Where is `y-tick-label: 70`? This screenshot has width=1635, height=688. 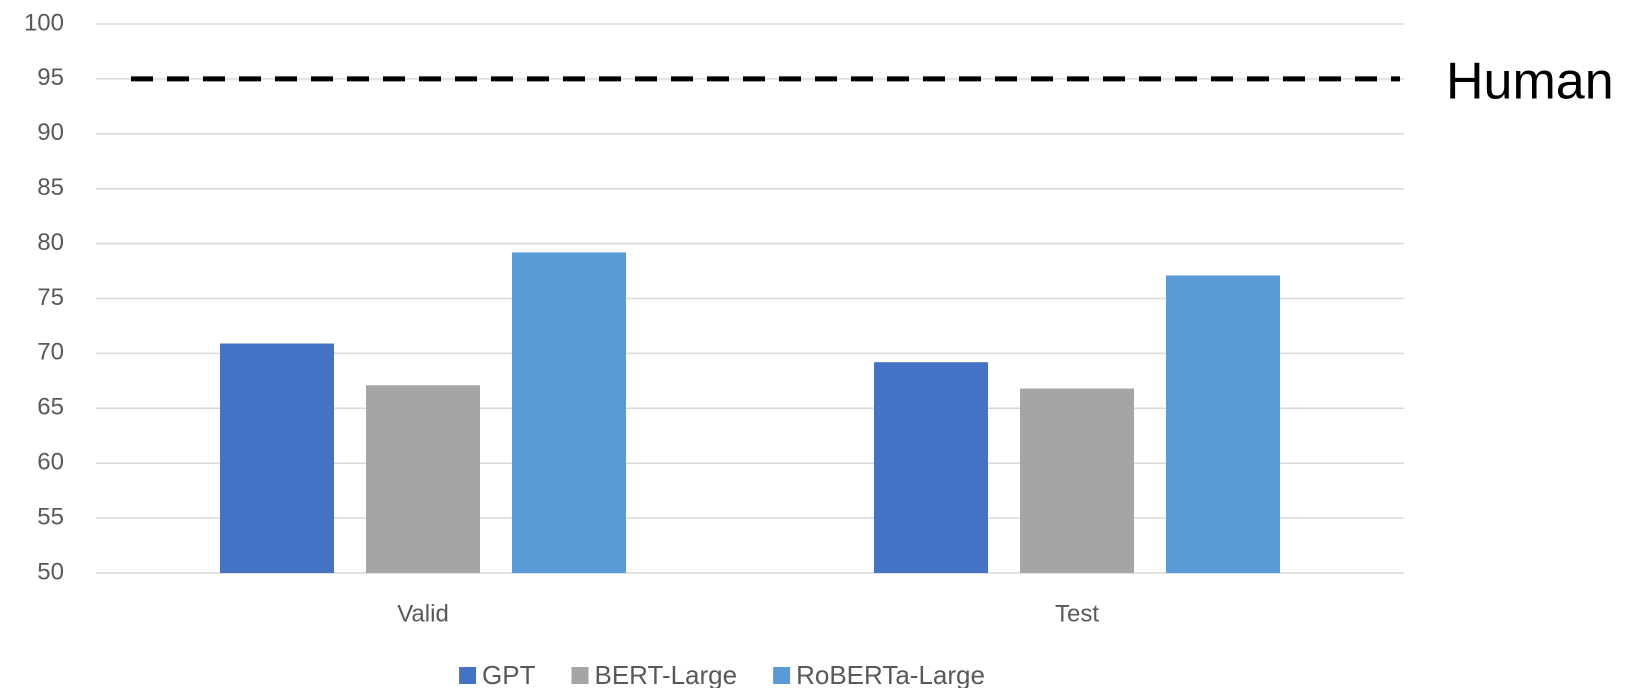
y-tick-label: 70 is located at coordinates (50, 352).